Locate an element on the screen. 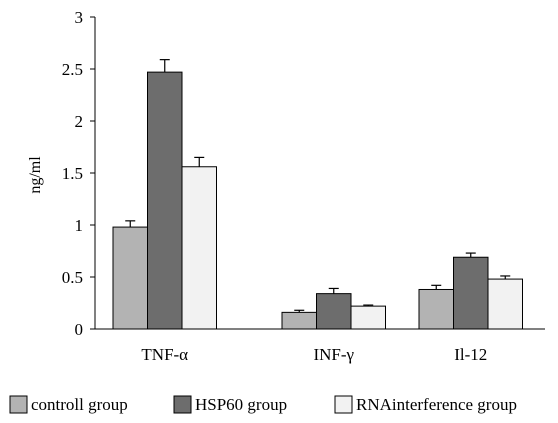 This screenshot has height=423, width=558. y-tick-label: 1 is located at coordinates (79, 225).